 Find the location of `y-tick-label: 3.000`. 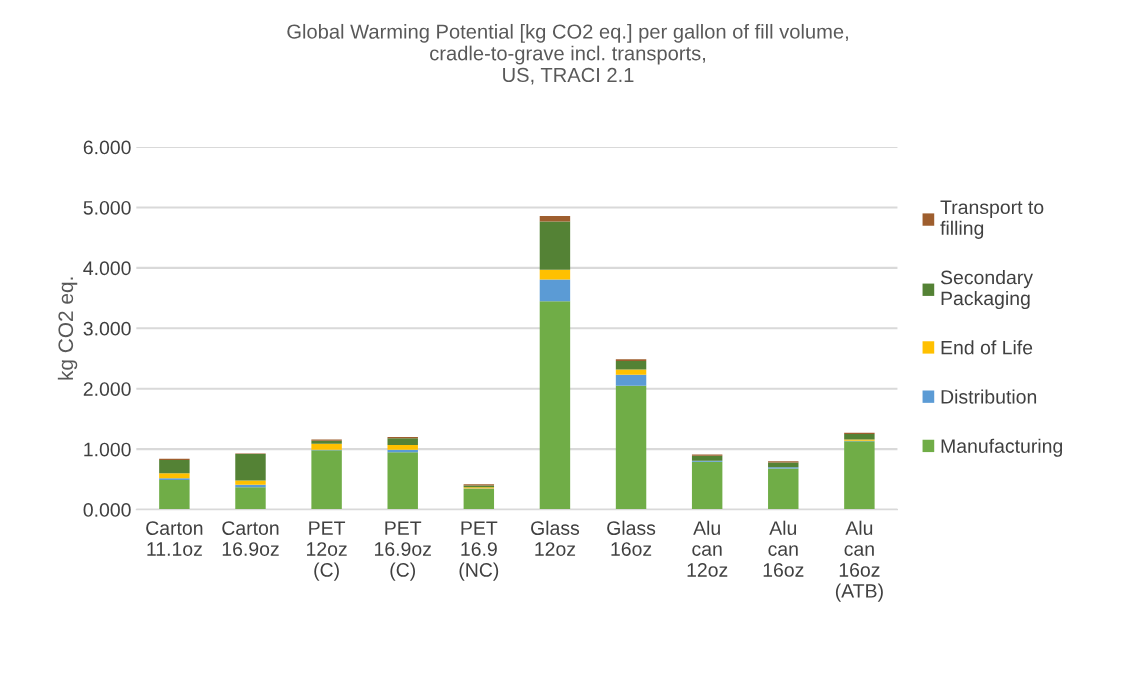

y-tick-label: 3.000 is located at coordinates (107, 328).